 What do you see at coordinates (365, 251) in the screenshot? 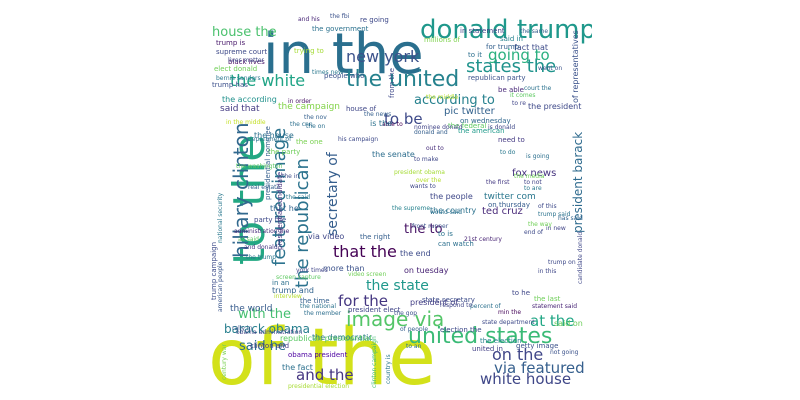
I see `cloud-word: that the` at bounding box center [365, 251].